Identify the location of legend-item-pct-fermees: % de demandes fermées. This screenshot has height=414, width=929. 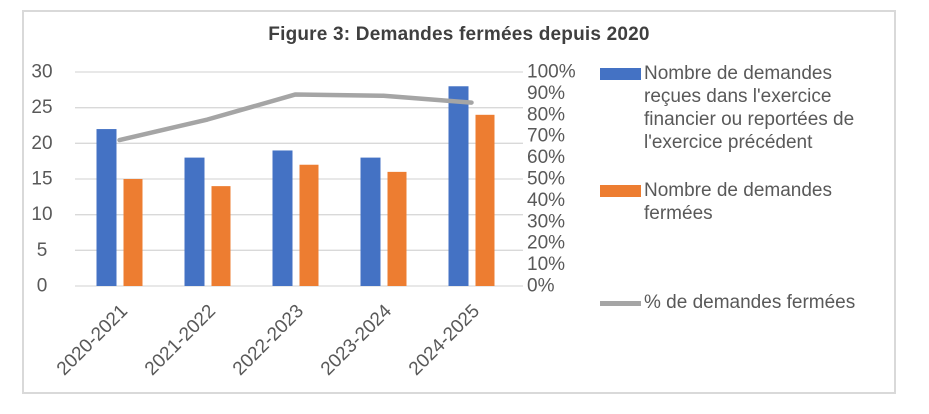
(727, 302).